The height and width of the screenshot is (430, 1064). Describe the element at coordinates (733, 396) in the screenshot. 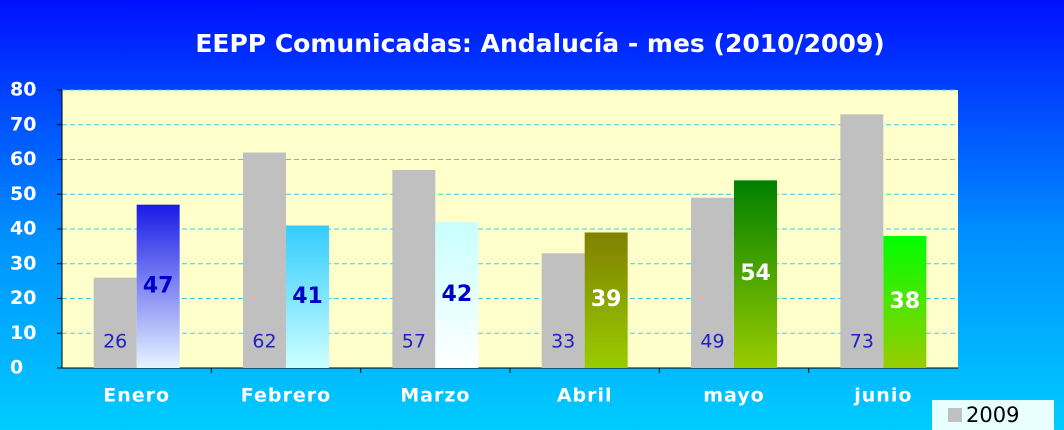

I see `x-tick-label: mayo` at that location.